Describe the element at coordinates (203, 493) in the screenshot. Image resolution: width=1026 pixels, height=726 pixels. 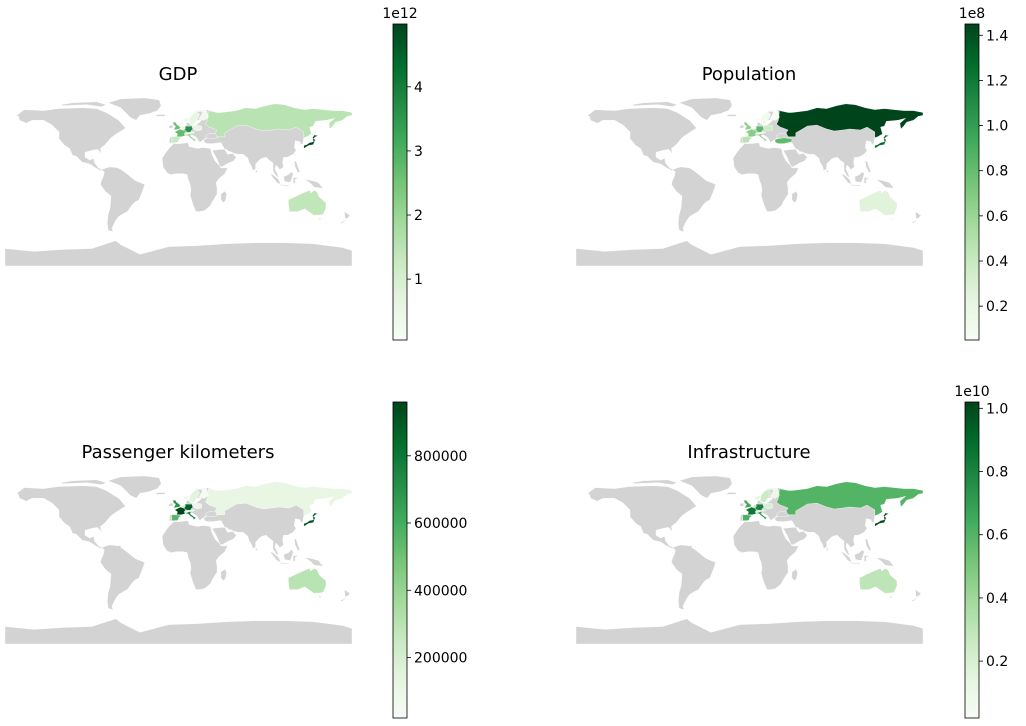
I see `country-finland` at that location.